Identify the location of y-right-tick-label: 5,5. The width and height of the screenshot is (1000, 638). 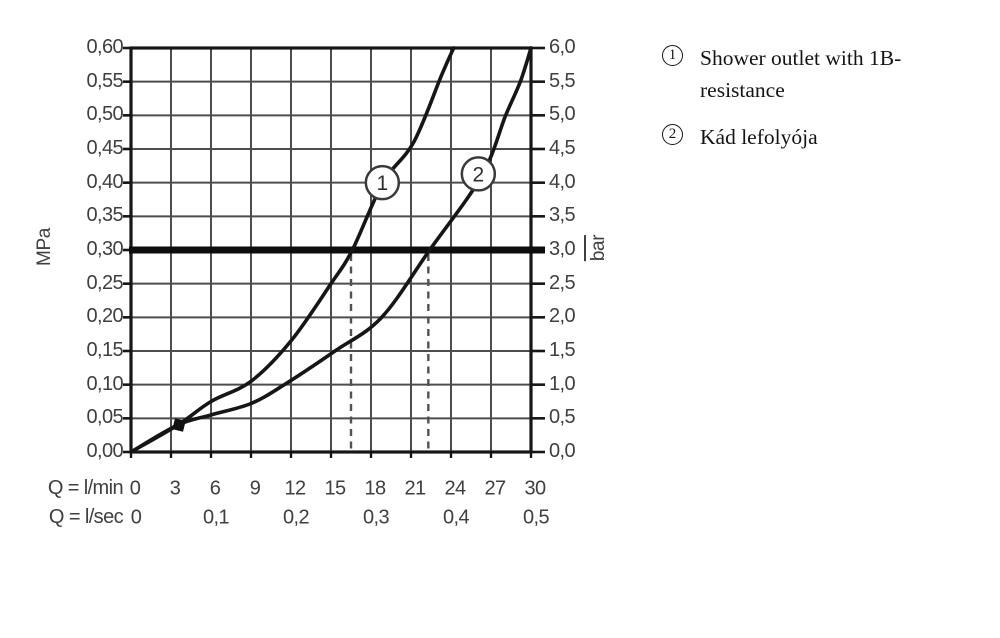
(562, 80).